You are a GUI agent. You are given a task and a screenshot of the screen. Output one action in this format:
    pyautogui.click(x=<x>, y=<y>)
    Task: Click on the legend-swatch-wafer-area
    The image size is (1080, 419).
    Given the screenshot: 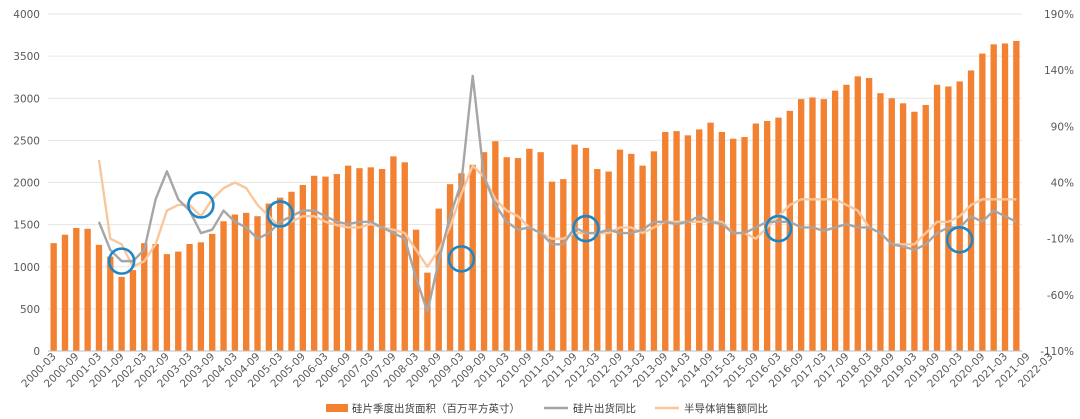 What is the action you would take?
    pyautogui.click(x=337, y=408)
    